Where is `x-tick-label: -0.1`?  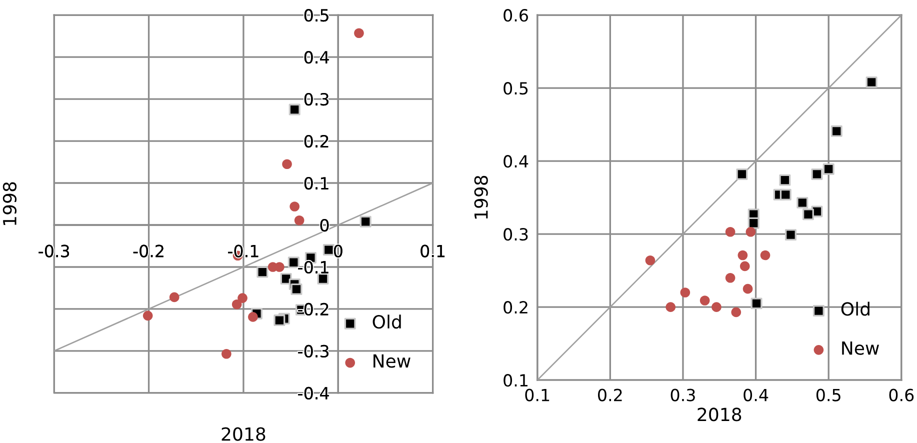
x-tick-label: -0.1 is located at coordinates (243, 251).